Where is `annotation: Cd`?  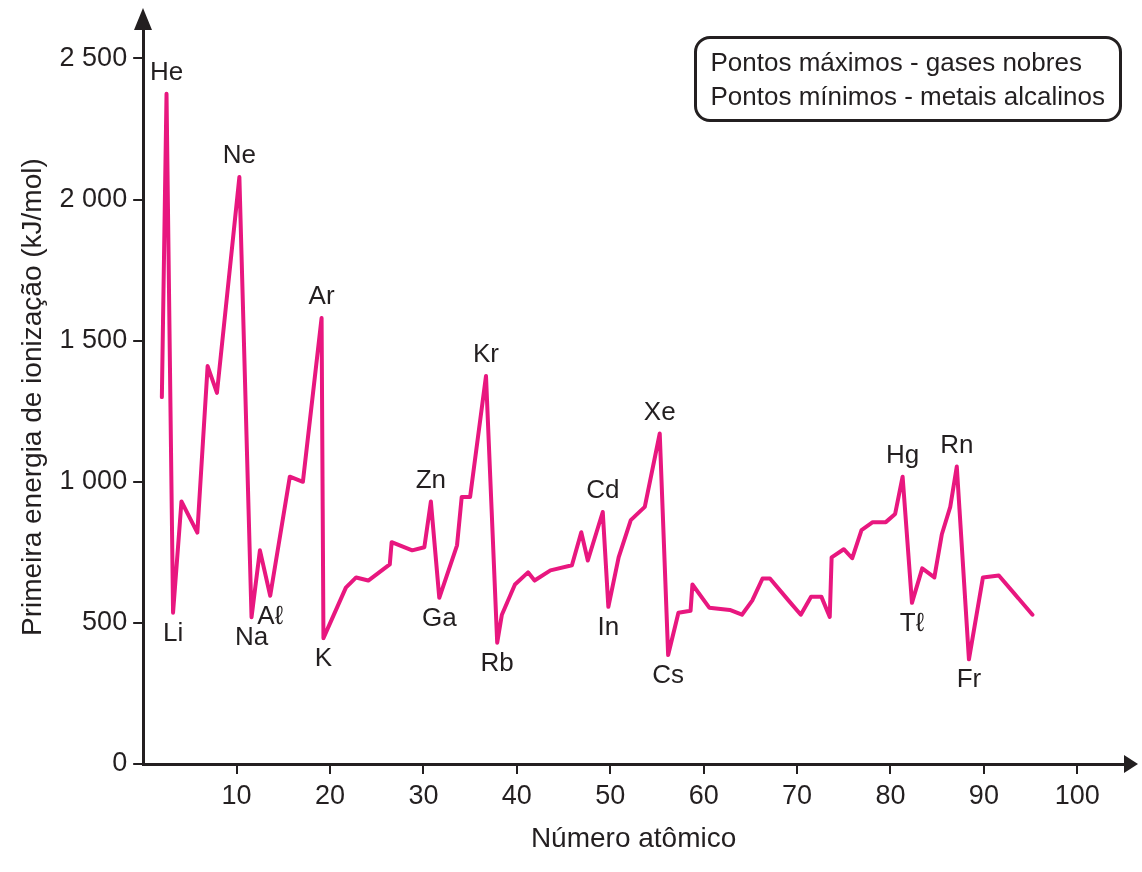 annotation: Cd is located at coordinates (603, 489).